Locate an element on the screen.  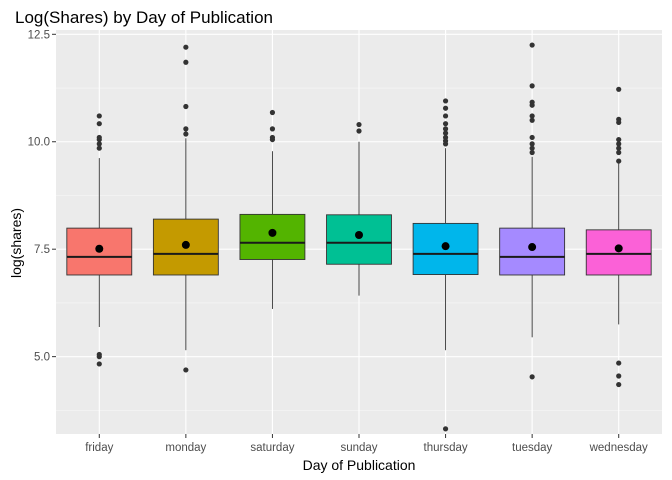
chart-title: Log(Shares) by Day of Publication is located at coordinates (144, 17).